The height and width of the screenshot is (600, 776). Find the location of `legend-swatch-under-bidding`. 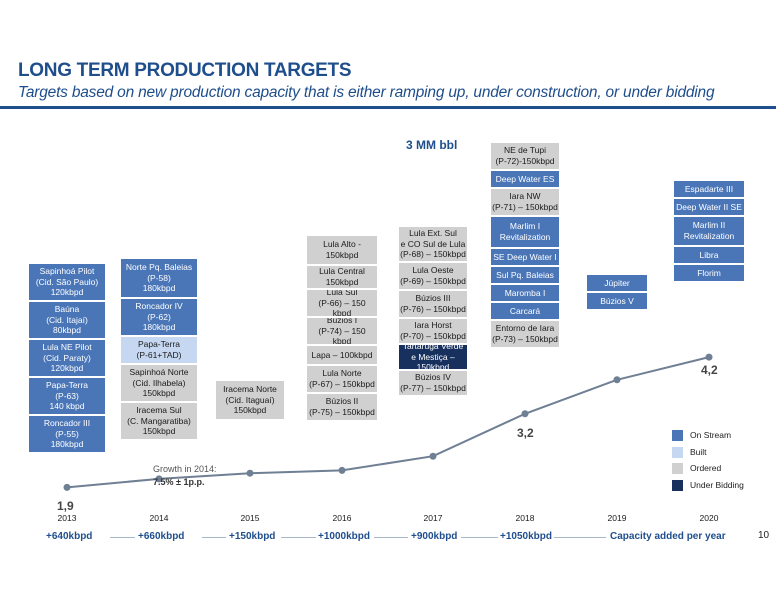

legend-swatch-under-bidding is located at coordinates (677, 485).